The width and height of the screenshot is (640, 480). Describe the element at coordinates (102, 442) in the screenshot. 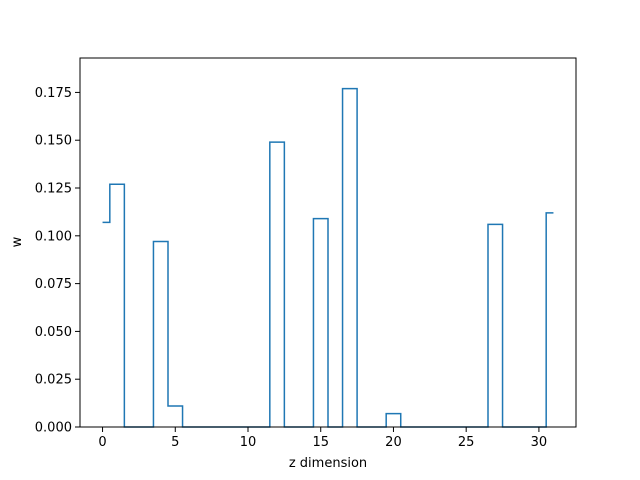

I see `x-tick-label: 0` at that location.